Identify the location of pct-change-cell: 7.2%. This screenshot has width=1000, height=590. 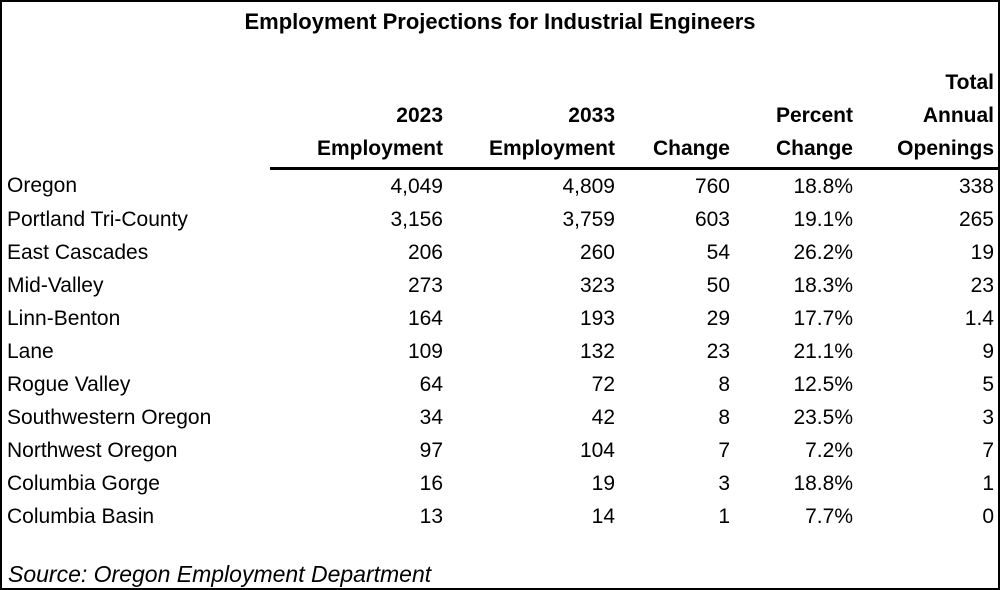
(829, 450).